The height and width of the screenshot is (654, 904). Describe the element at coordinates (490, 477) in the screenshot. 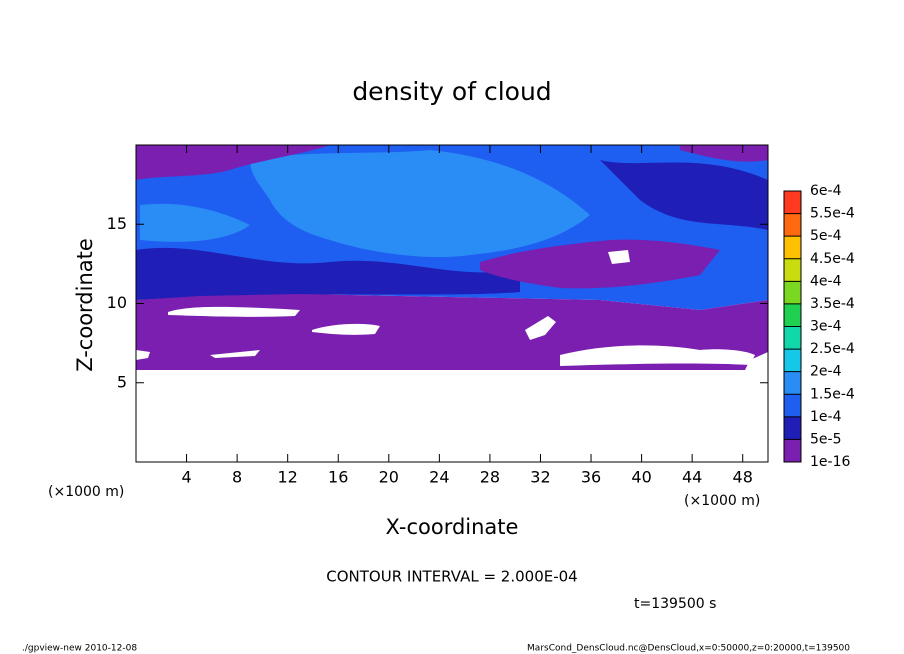

I see `x-tick-label: 28` at that location.